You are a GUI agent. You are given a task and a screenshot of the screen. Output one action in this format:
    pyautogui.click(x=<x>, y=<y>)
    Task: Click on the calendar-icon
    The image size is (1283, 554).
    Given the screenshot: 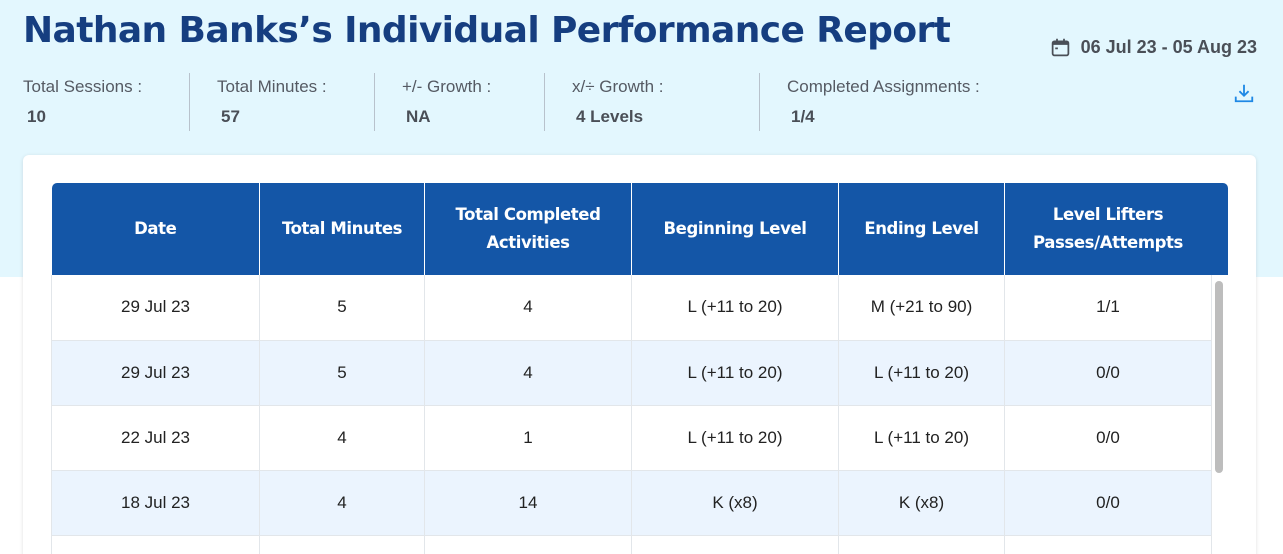 What is the action you would take?
    pyautogui.click(x=1060, y=47)
    